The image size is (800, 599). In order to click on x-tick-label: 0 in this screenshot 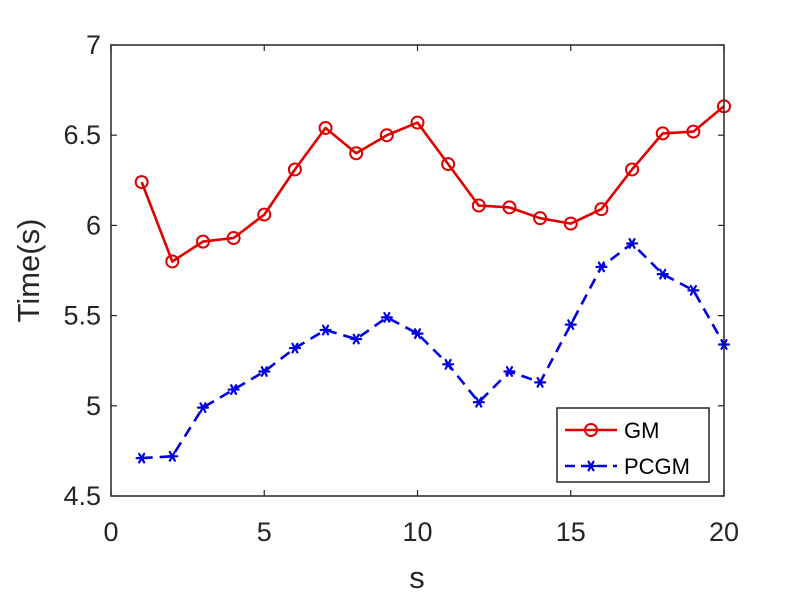, I will do `click(110, 532)`.